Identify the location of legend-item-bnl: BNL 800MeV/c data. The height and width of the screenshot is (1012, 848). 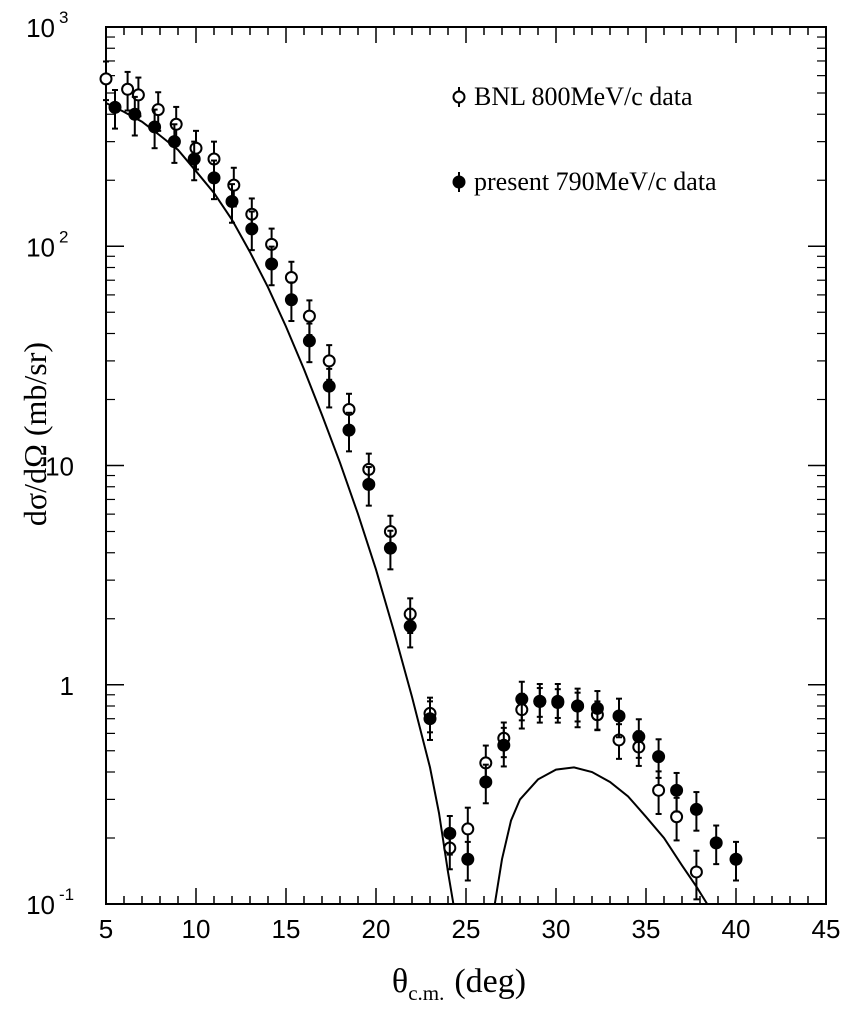
(572, 96).